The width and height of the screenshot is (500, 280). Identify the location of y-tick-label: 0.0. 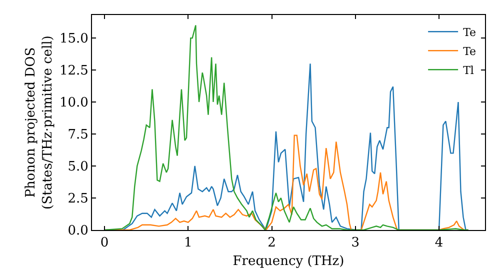
(78, 231).